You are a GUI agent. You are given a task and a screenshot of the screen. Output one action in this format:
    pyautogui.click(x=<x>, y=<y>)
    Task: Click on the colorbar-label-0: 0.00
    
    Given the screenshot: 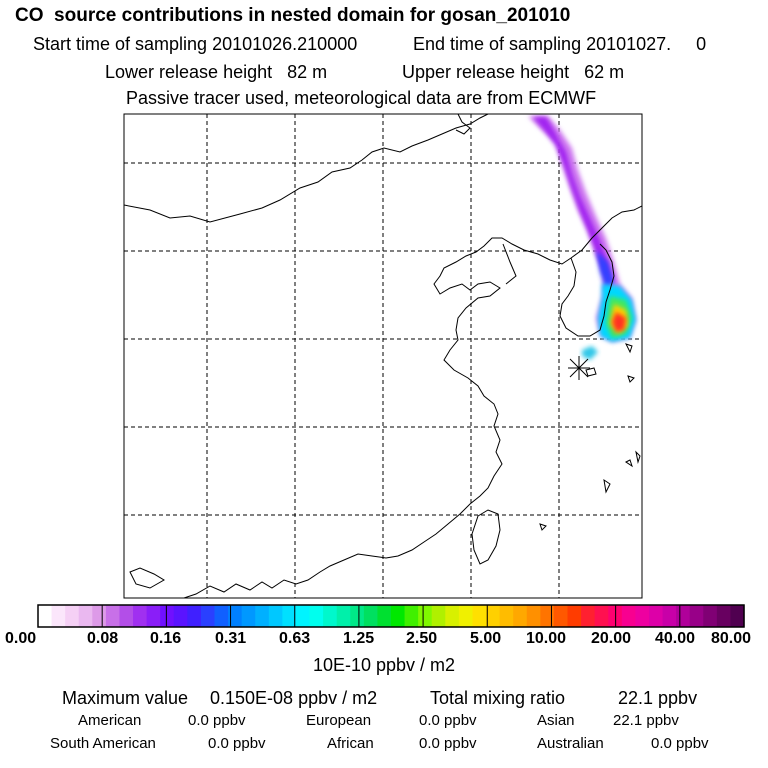 What is the action you would take?
    pyautogui.click(x=21, y=638)
    